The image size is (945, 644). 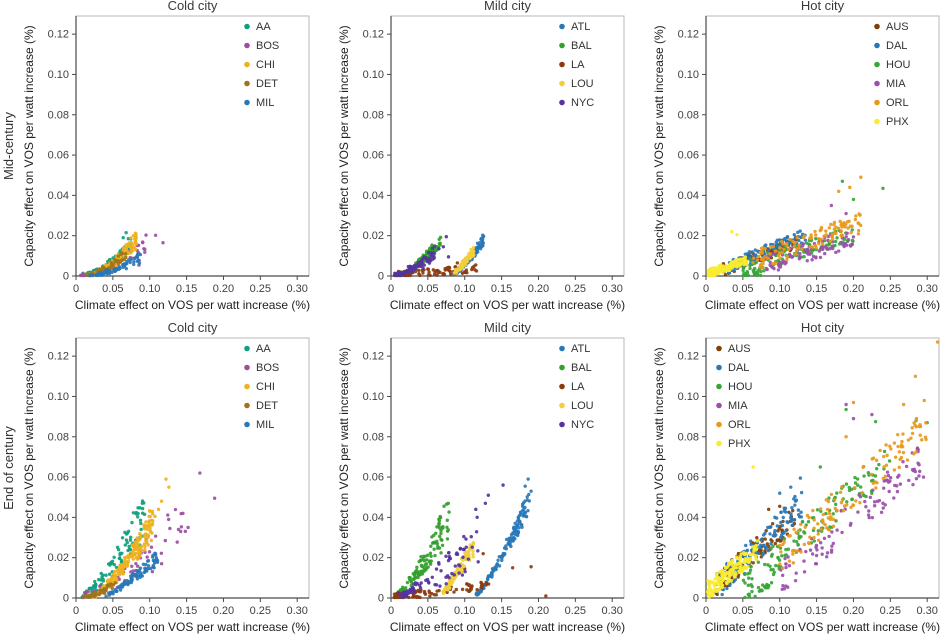 What do you see at coordinates (822, 146) in the screenshot?
I see `plot-border` at bounding box center [822, 146].